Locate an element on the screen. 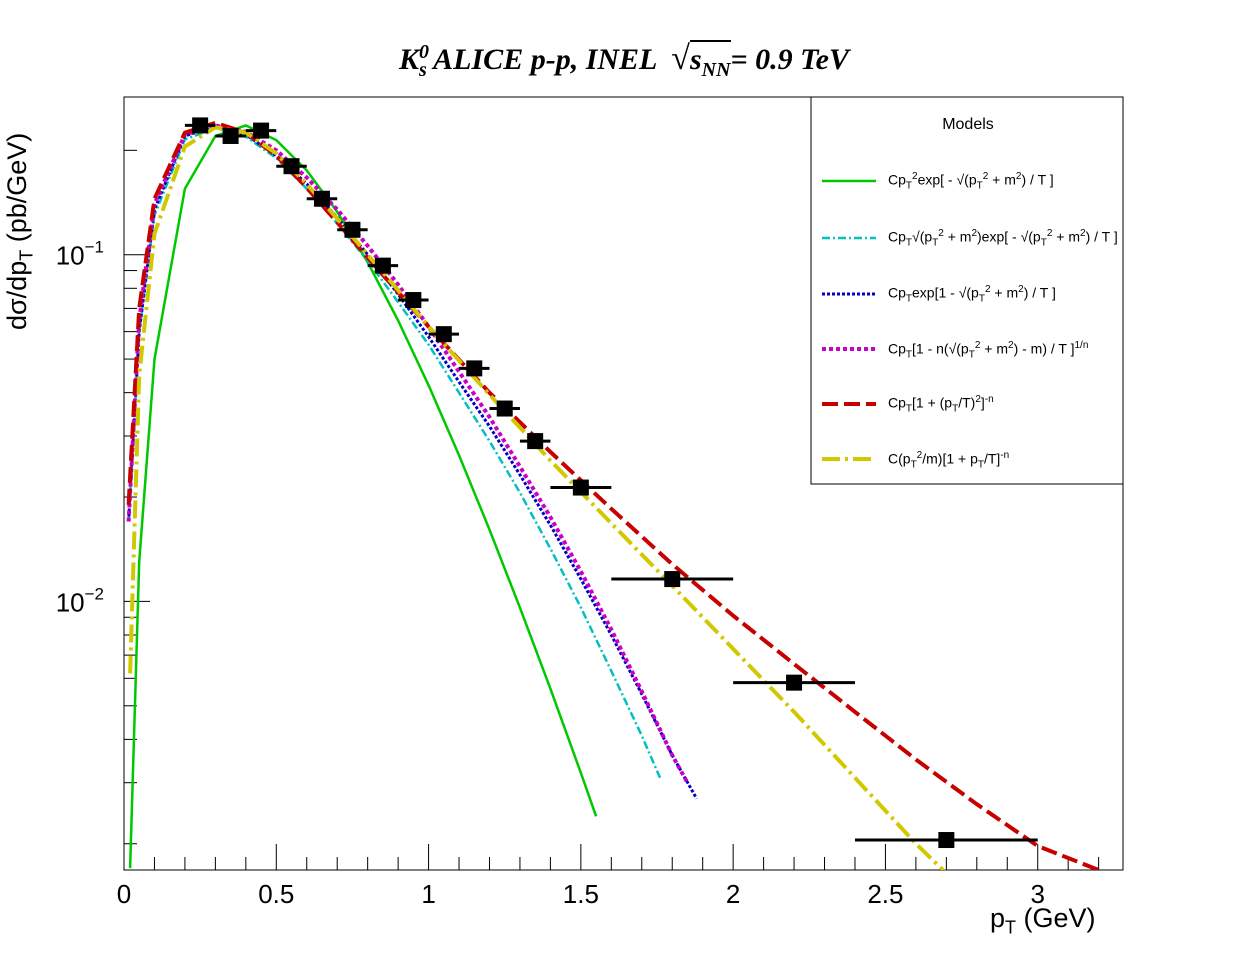 The image size is (1248, 968). x-tick-label: 0 is located at coordinates (124, 894).